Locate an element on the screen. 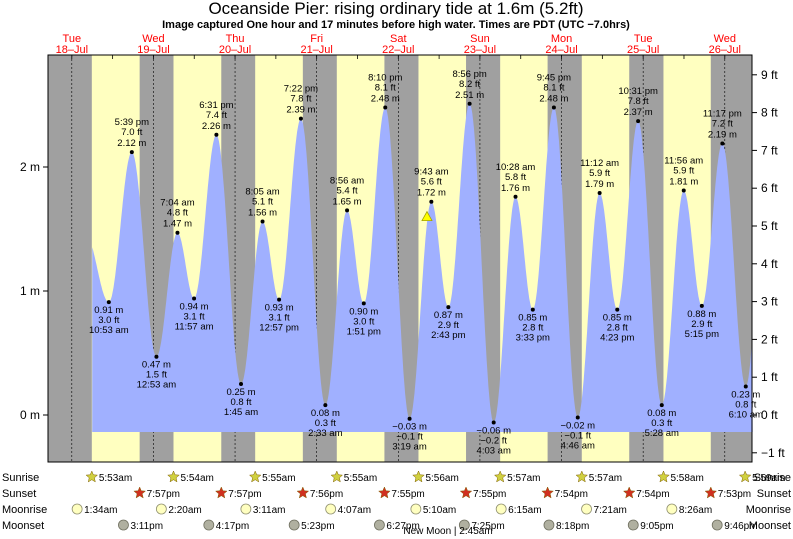  sunset-time: 7:53pm is located at coordinates (734, 494).